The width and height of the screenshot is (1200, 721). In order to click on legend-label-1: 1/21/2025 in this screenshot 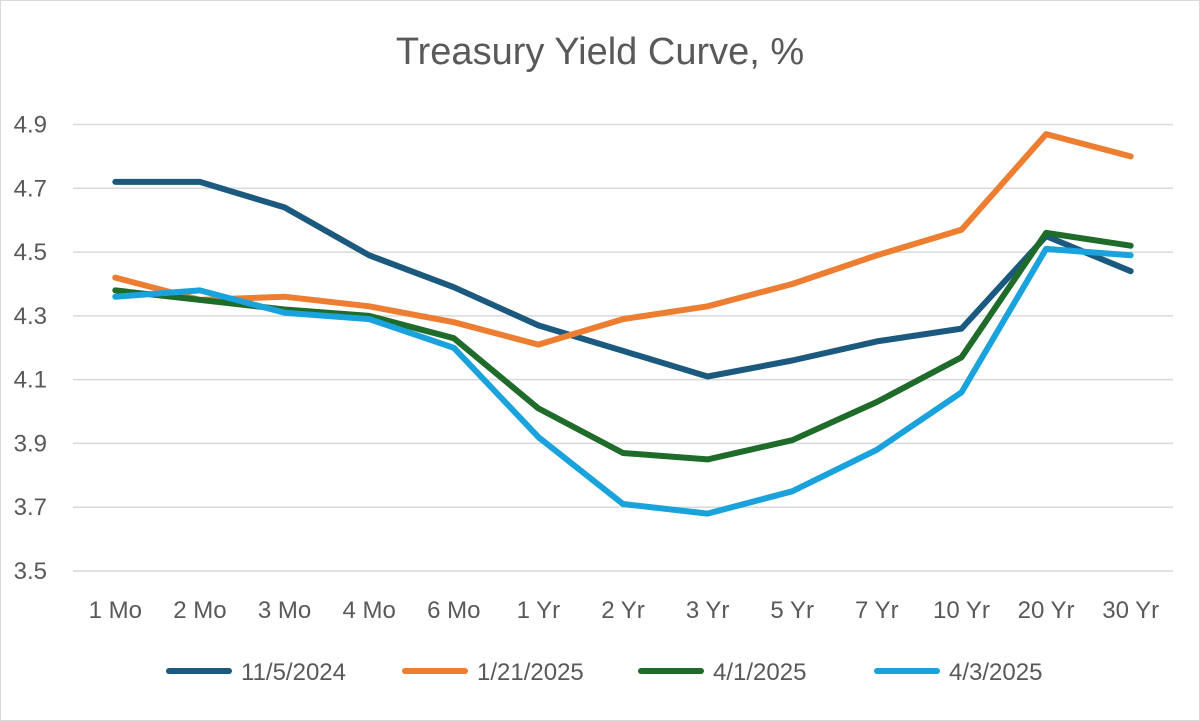, I will do `click(530, 672)`.